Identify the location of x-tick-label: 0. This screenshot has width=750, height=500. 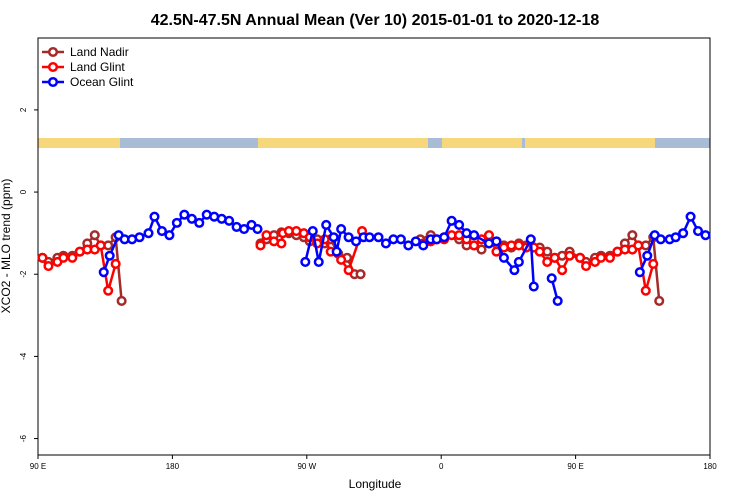
(441, 466).